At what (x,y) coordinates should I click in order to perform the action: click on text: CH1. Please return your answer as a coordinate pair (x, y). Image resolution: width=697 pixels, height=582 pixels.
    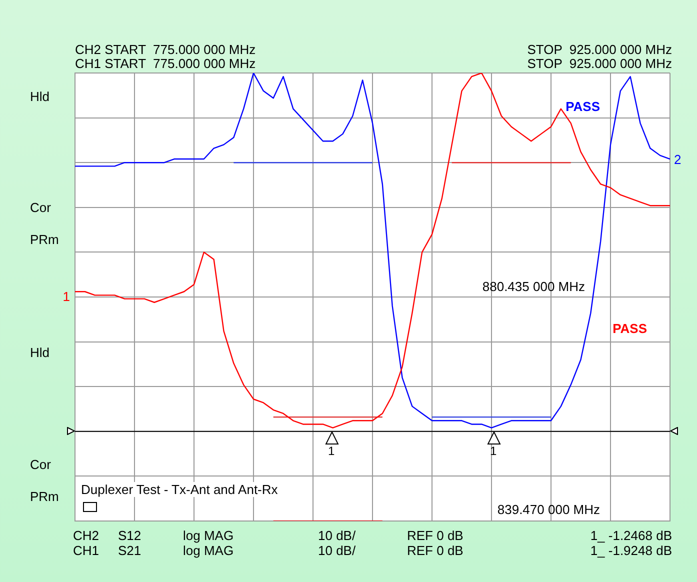
    Looking at the image, I should click on (86, 550).